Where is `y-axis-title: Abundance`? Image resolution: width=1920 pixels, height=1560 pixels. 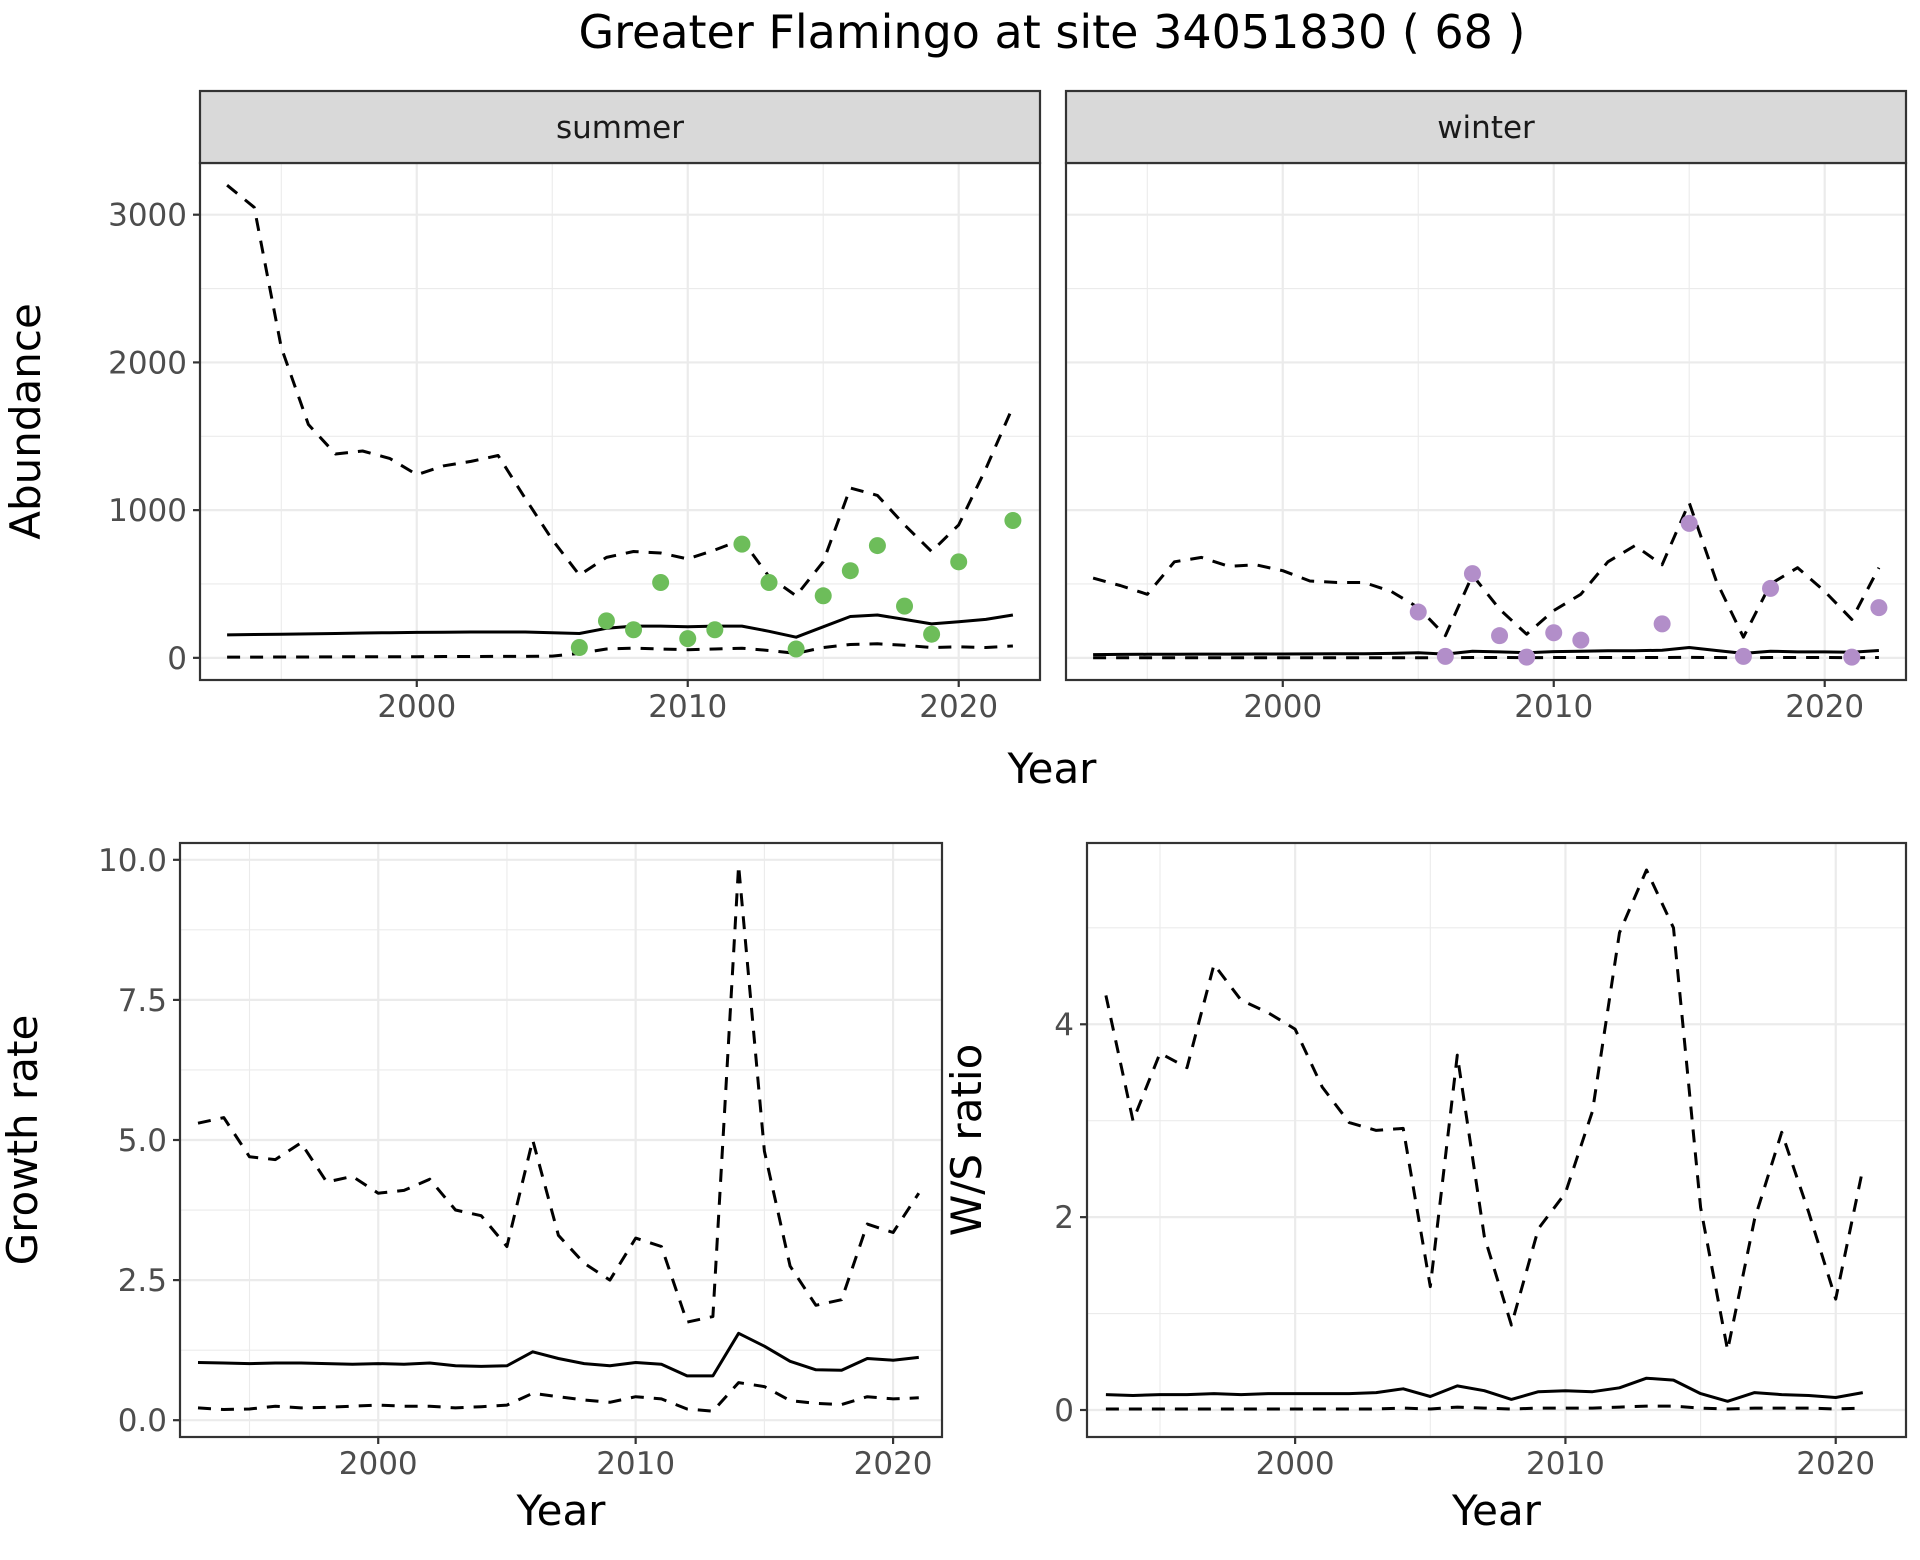 y-axis-title: Abundance is located at coordinates (25, 421).